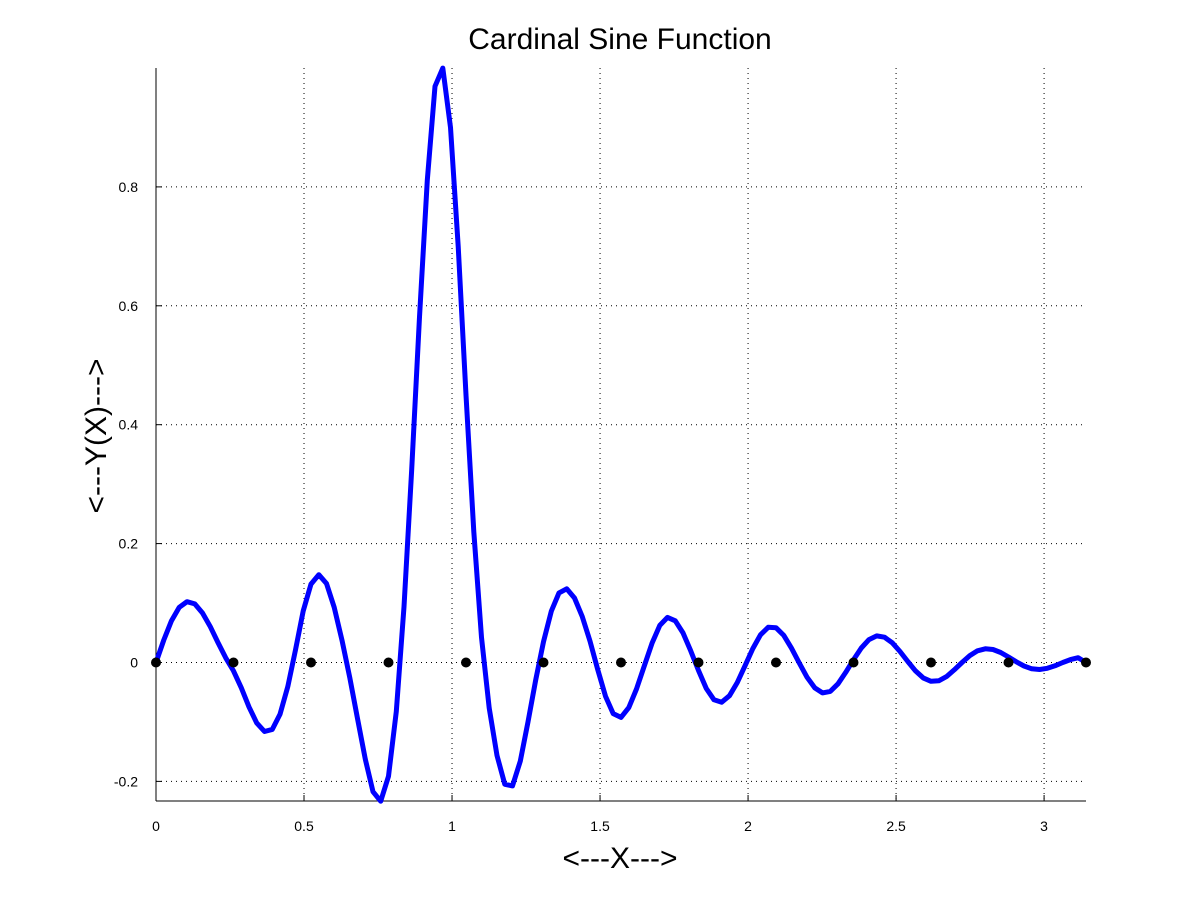 The image size is (1200, 900). I want to click on chart-title: Cardinal Sine Function, so click(620, 39).